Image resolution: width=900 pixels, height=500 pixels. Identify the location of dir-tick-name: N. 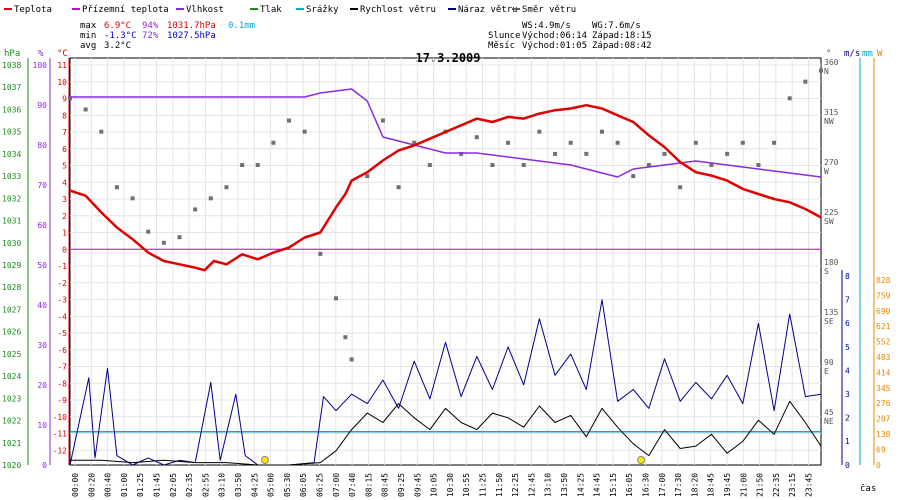
(826, 71).